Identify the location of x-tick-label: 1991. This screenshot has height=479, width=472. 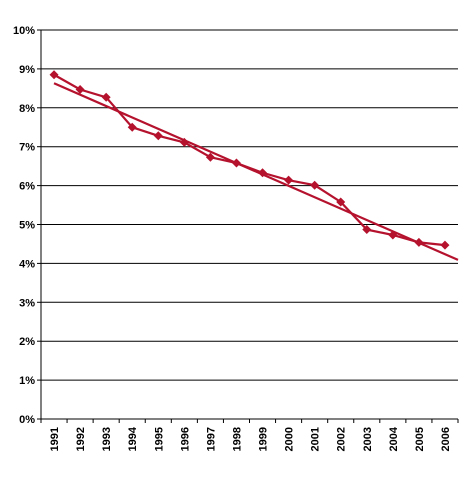
(55, 439).